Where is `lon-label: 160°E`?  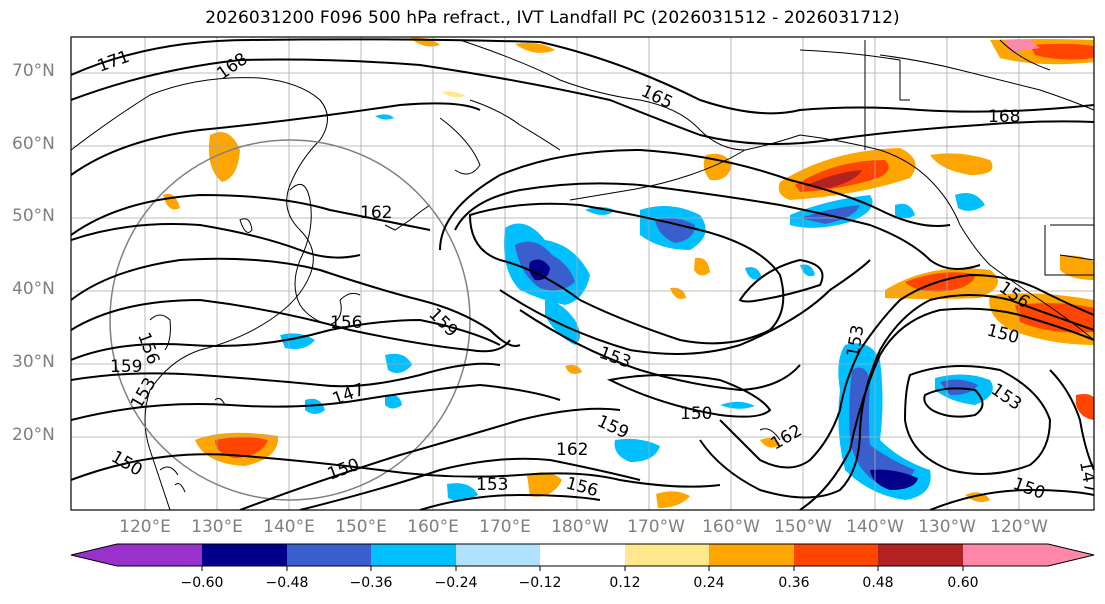 lon-label: 160°E is located at coordinates (433, 527).